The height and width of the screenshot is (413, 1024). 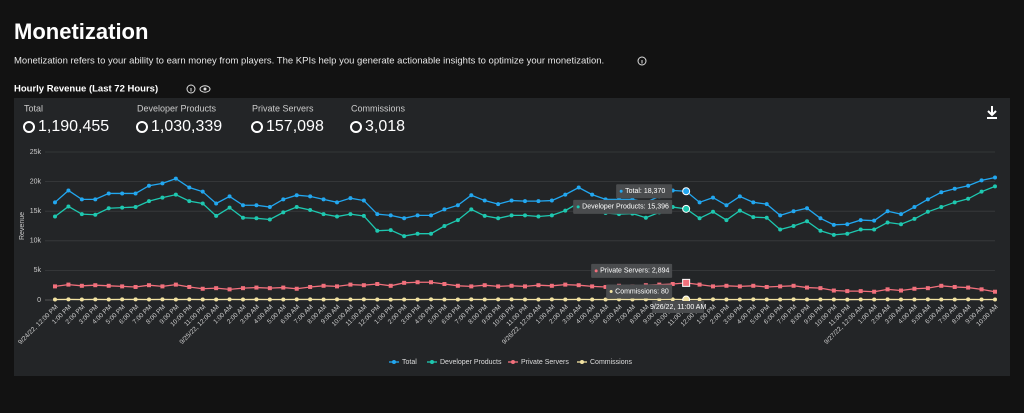 I want to click on kpi-label: Commissions, so click(x=378, y=108).